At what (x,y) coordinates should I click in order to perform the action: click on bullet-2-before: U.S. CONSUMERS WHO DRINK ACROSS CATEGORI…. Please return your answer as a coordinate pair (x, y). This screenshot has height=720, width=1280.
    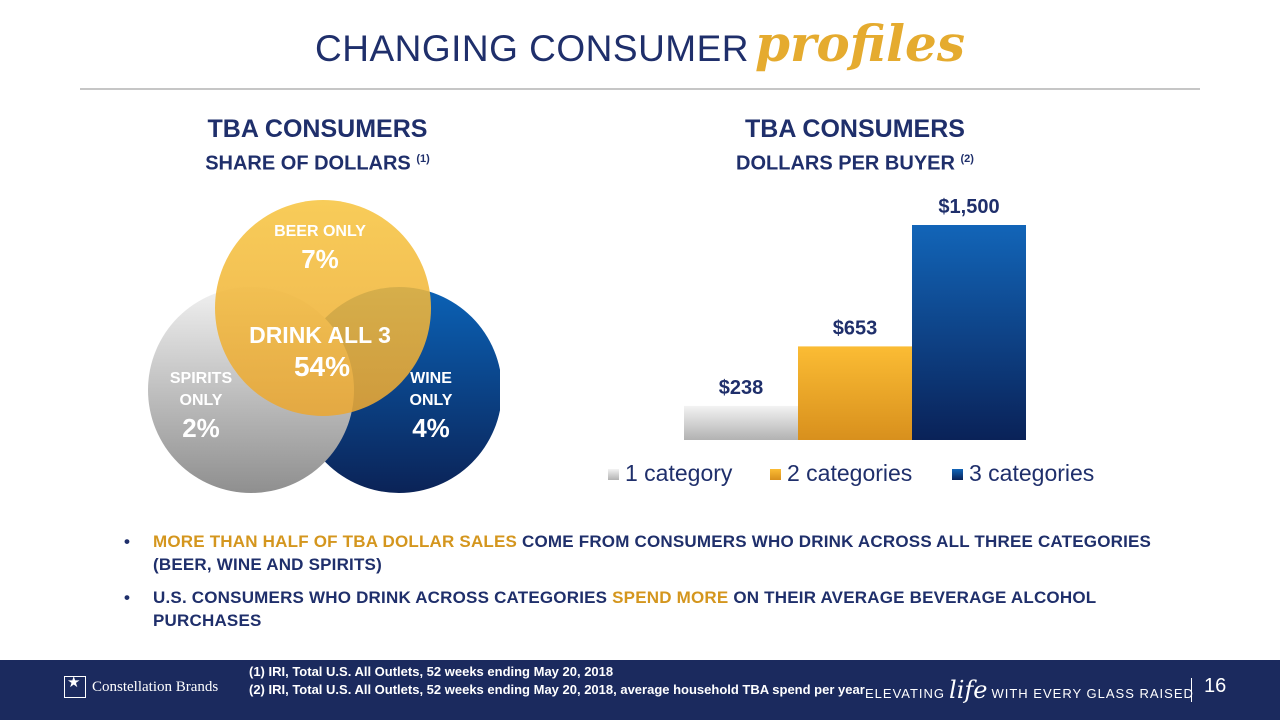
    Looking at the image, I should click on (383, 597).